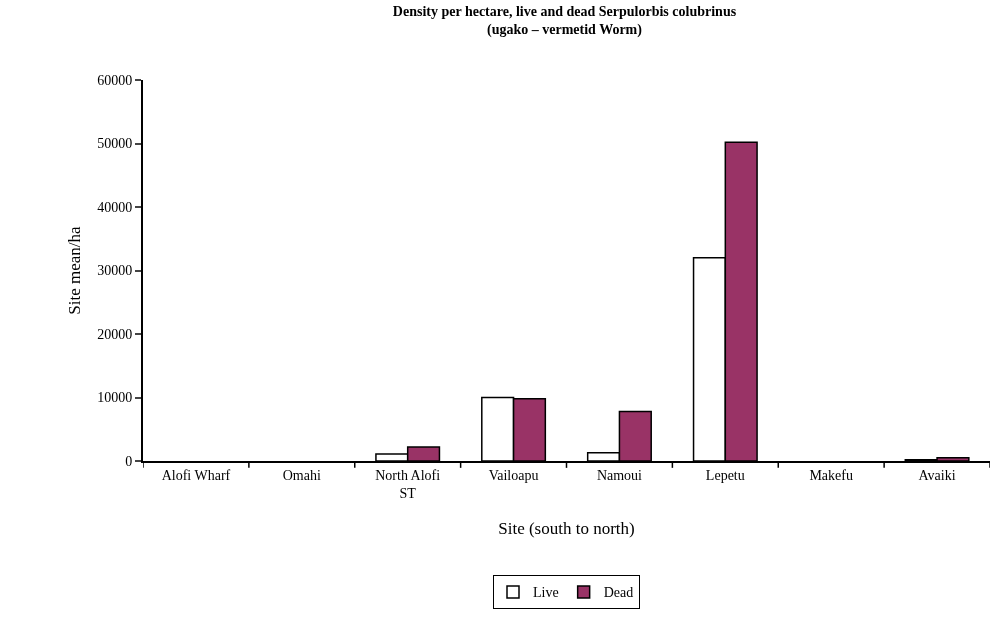 This screenshot has width=1008, height=623. I want to click on x-tick-label: Alofi Wharf, so click(196, 475).